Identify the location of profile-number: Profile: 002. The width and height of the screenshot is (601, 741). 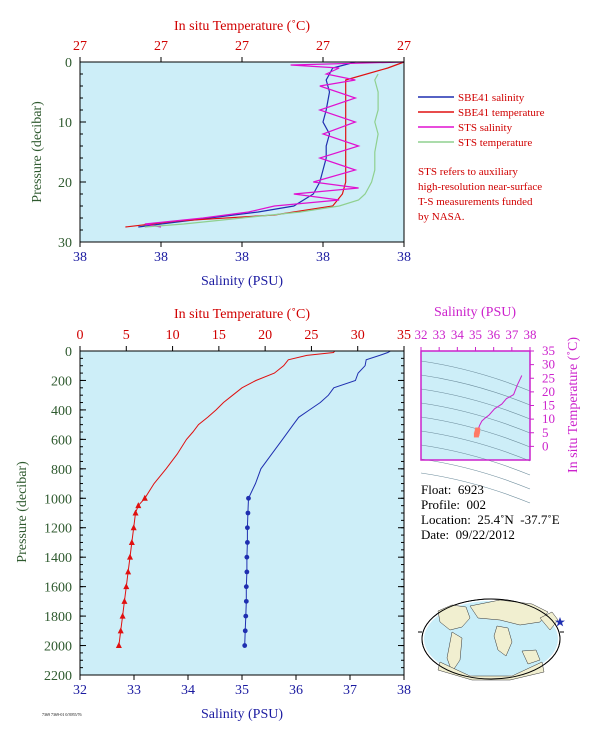
(453, 504).